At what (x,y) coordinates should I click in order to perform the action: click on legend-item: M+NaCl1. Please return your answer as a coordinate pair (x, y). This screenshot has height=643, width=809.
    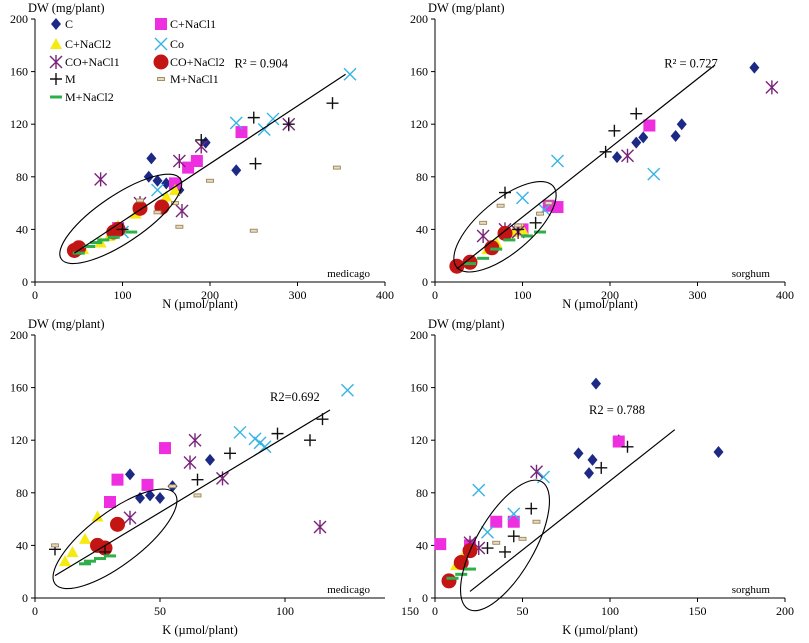
    Looking at the image, I should click on (188, 79).